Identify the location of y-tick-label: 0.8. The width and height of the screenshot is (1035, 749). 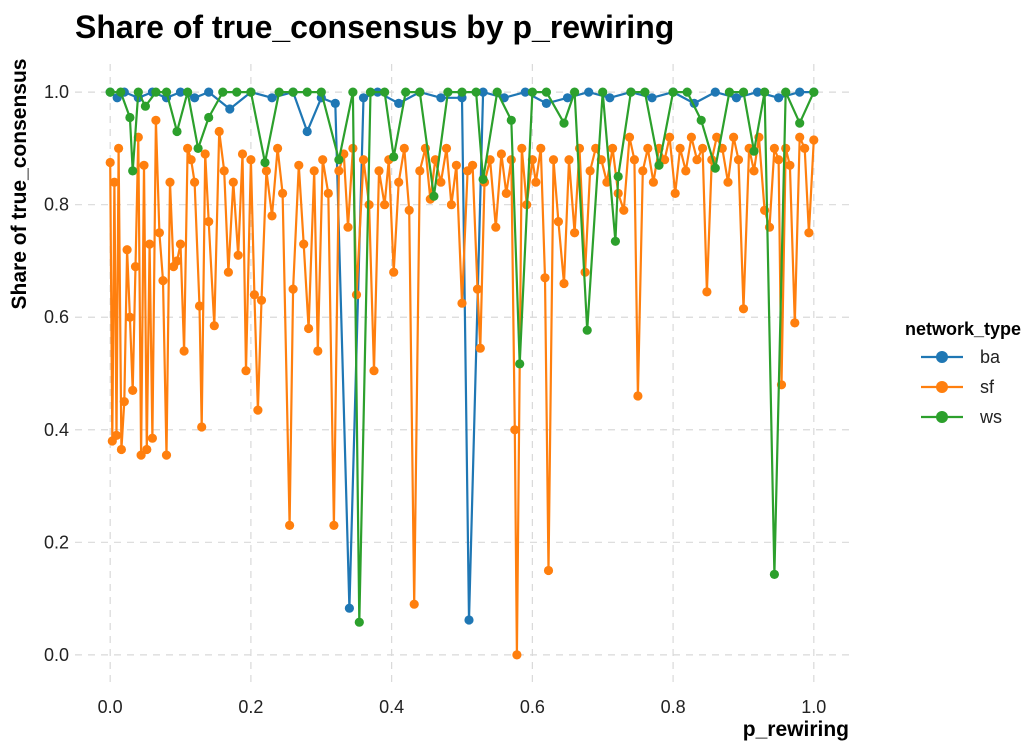
(56, 205).